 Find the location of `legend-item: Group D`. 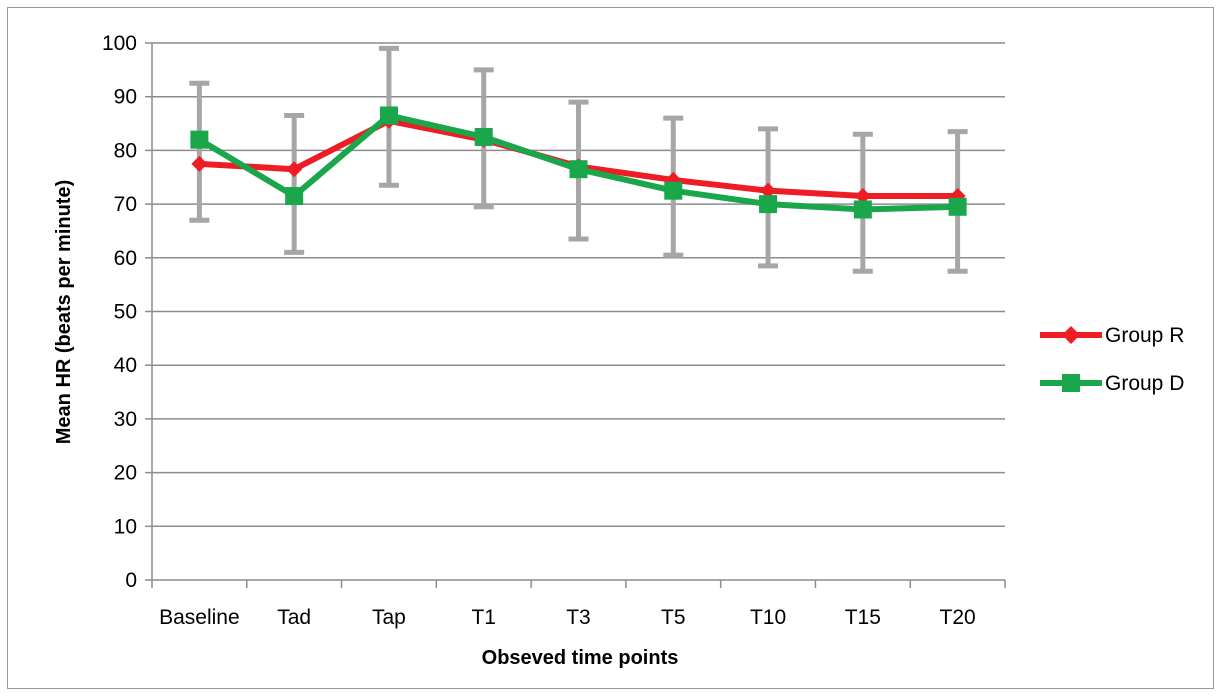

legend-item: Group D is located at coordinates (1112, 383).